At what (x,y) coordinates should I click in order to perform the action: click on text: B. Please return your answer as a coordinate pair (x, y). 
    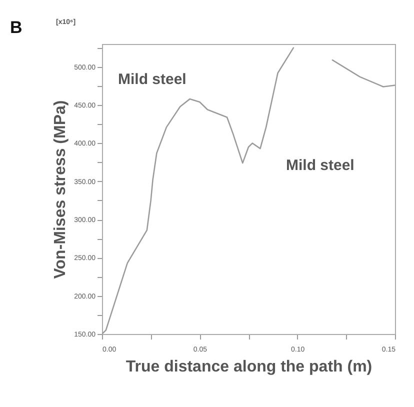
    Looking at the image, I should click on (16, 27).